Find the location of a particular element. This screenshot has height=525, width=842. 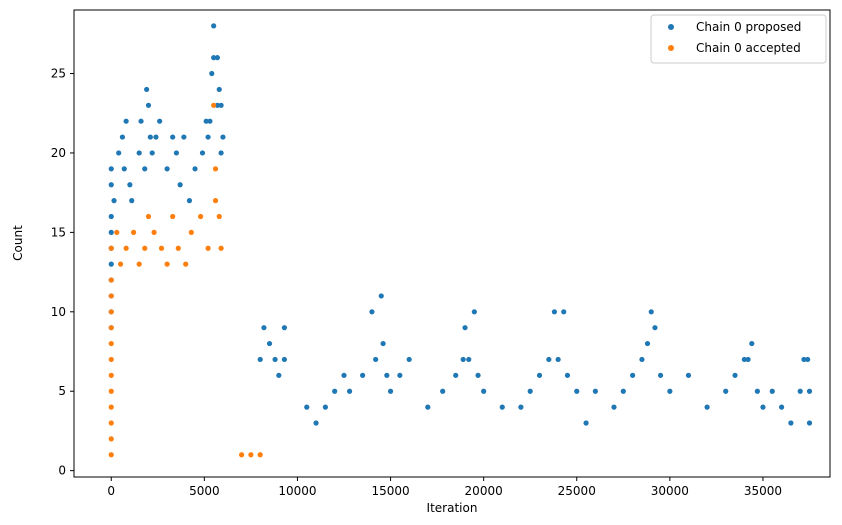

y-tick-label: 5 is located at coordinates (62, 391).